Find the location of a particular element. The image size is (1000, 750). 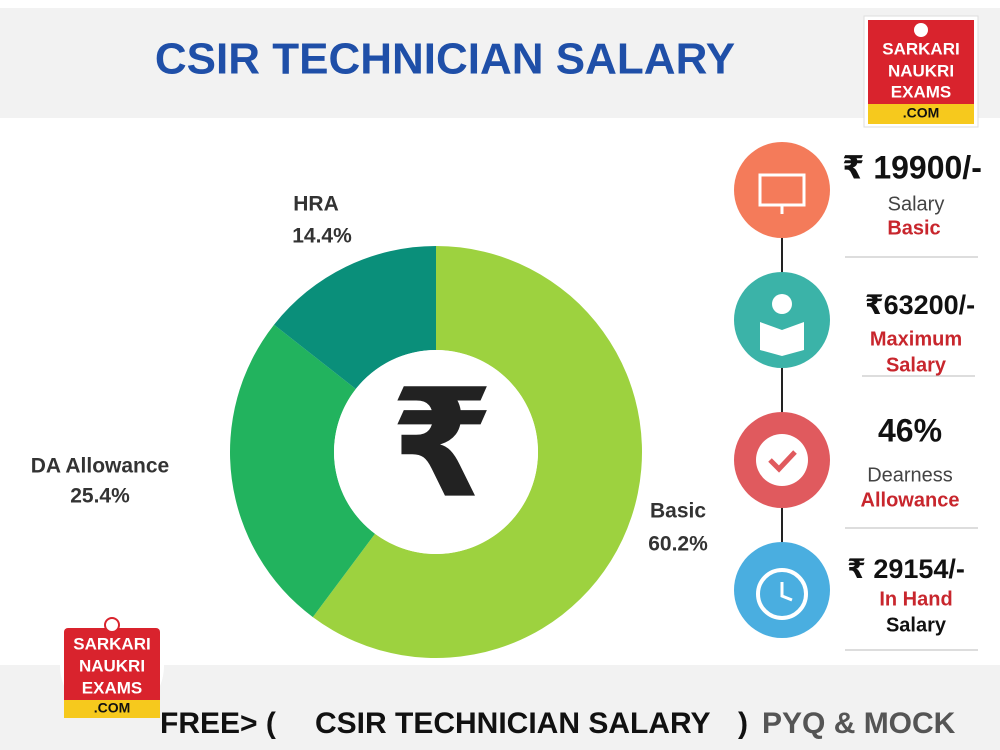

stat-icons is located at coordinates (782, 390).